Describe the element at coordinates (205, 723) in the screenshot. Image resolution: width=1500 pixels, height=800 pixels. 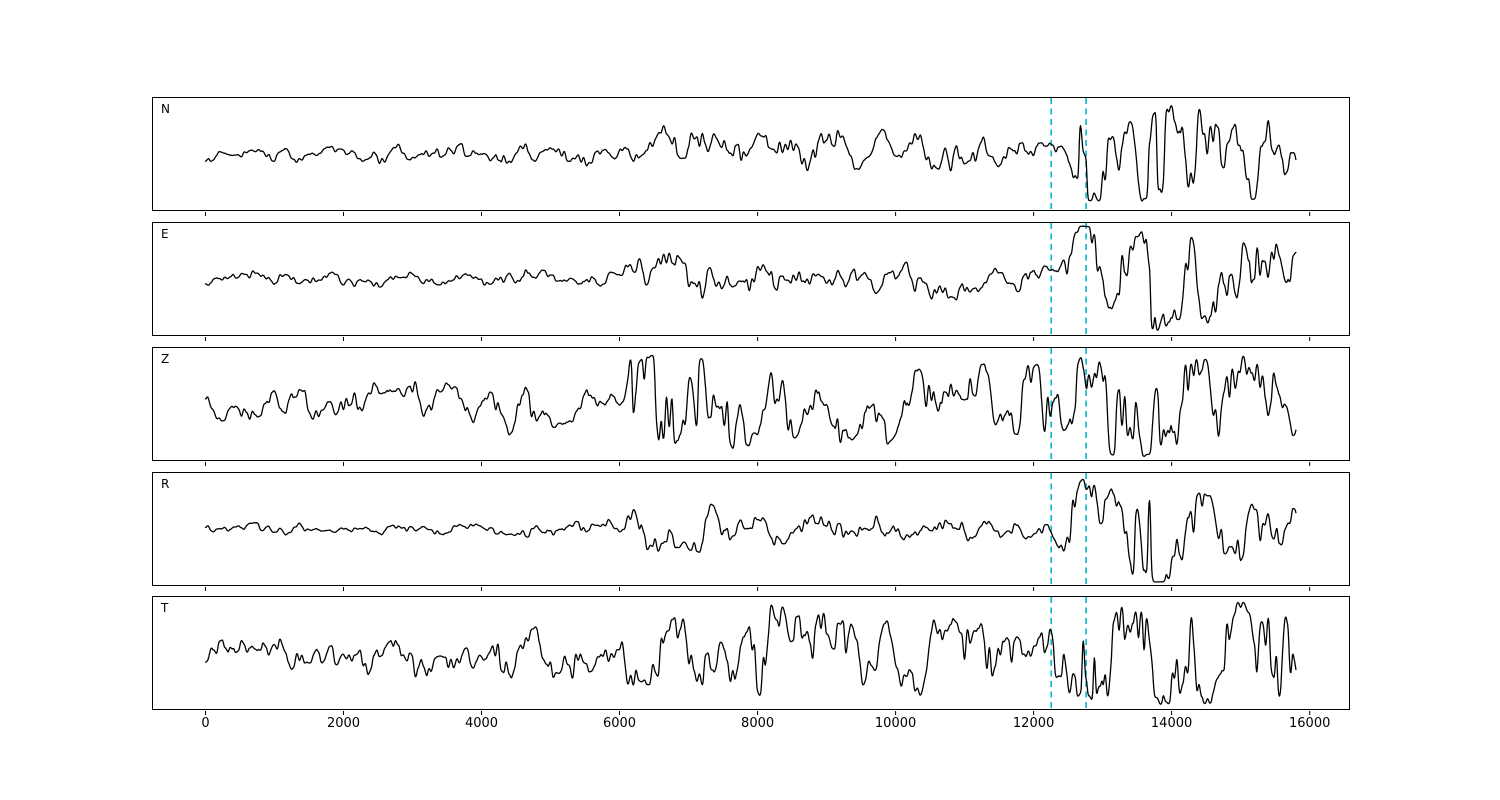
I see `x-tick-label: 0` at that location.